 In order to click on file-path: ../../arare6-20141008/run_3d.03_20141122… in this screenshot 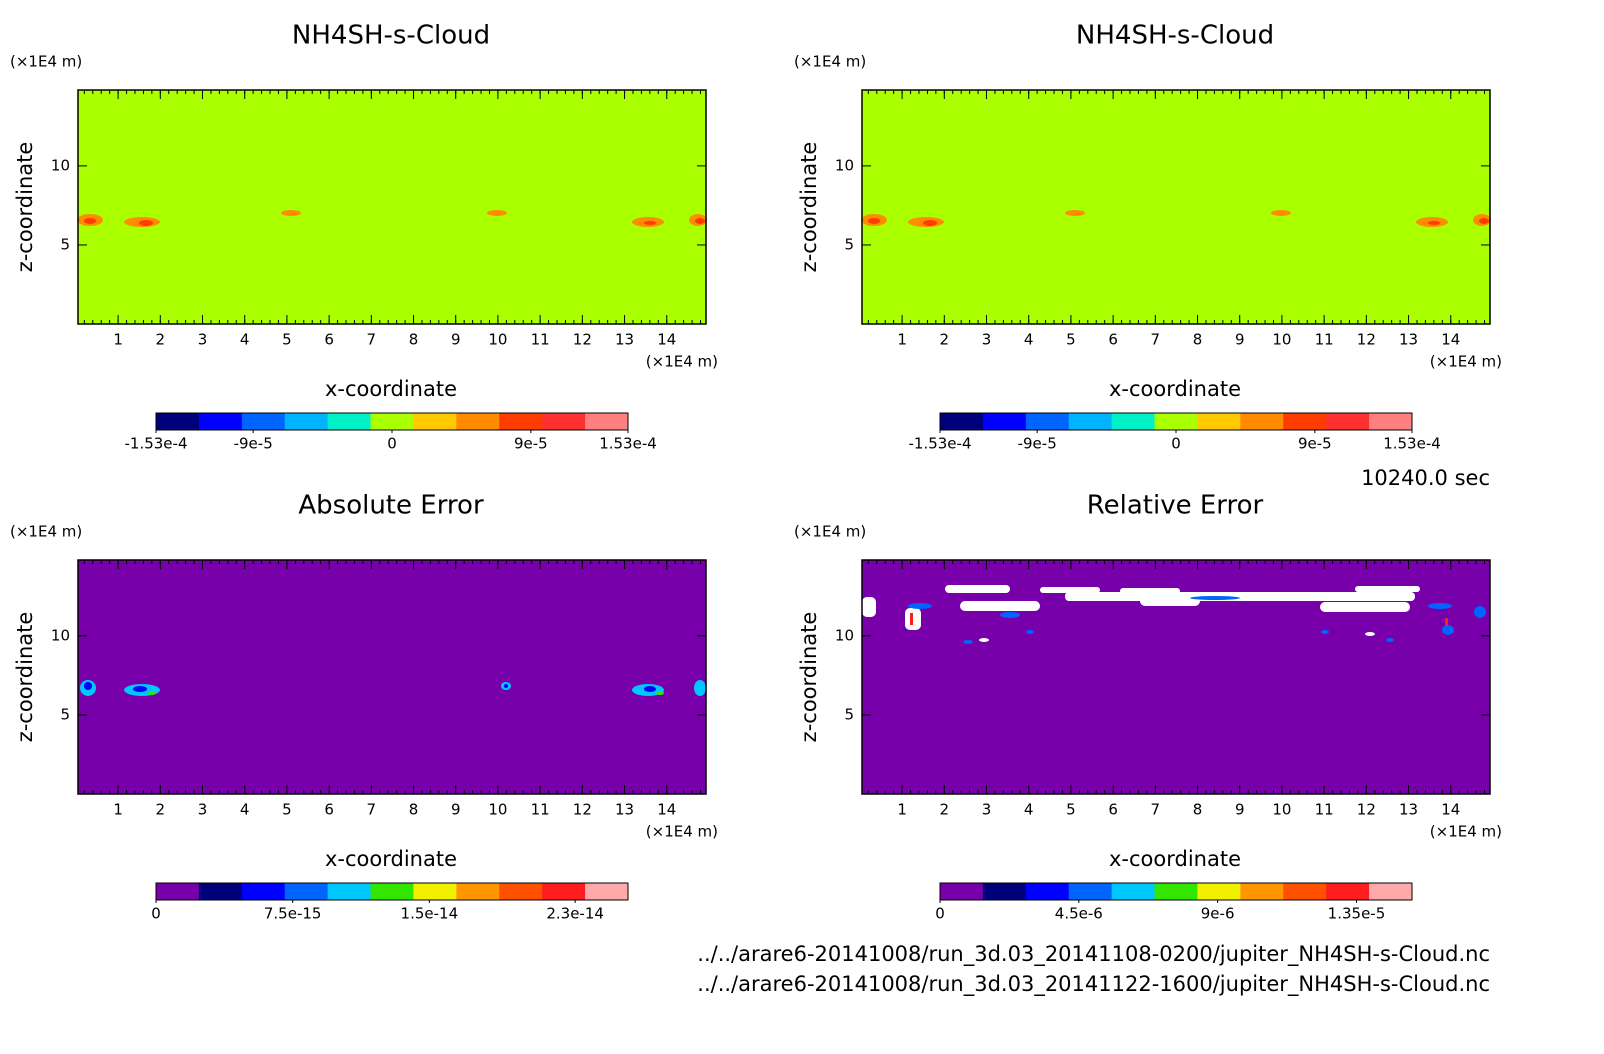, I will do `click(1093, 984)`.